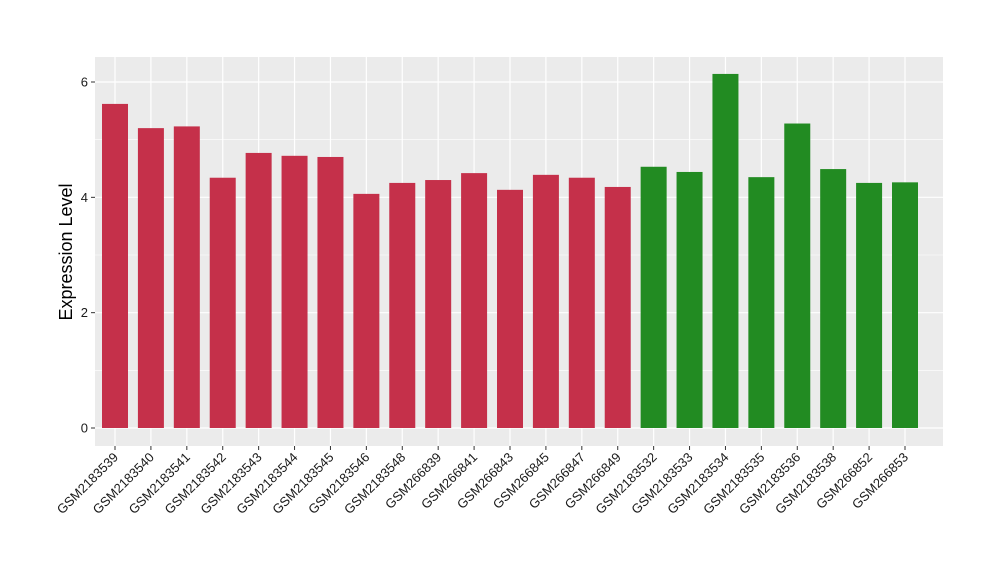  Describe the element at coordinates (84, 197) in the screenshot. I see `y-tick-label: 4` at that location.